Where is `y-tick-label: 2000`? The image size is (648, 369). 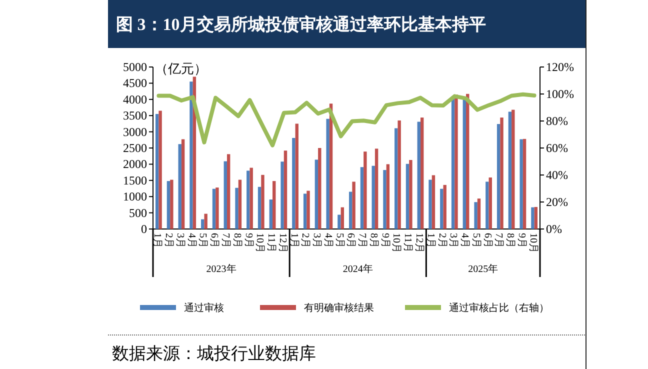 y-tick-label: 2000 is located at coordinates (135, 164).